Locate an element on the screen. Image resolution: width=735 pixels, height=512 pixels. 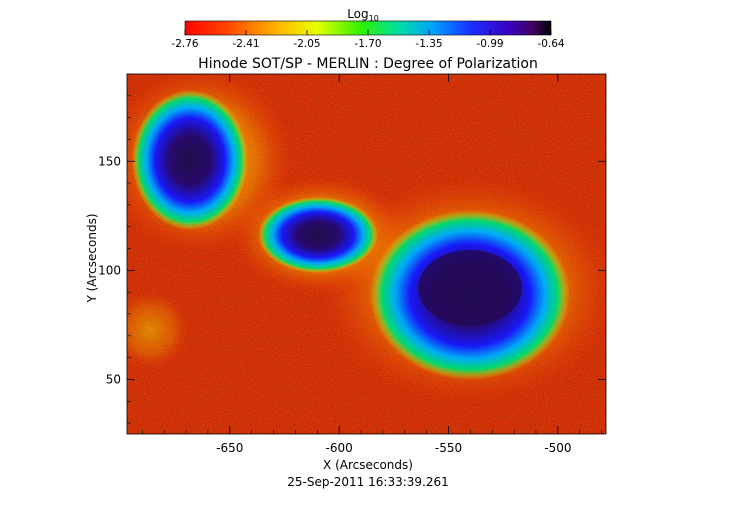
colorbar-ticks: -2.76 -2.41 -2.05 -1.70 -1.35 -0.99 -0.64 is located at coordinates (368, 40).